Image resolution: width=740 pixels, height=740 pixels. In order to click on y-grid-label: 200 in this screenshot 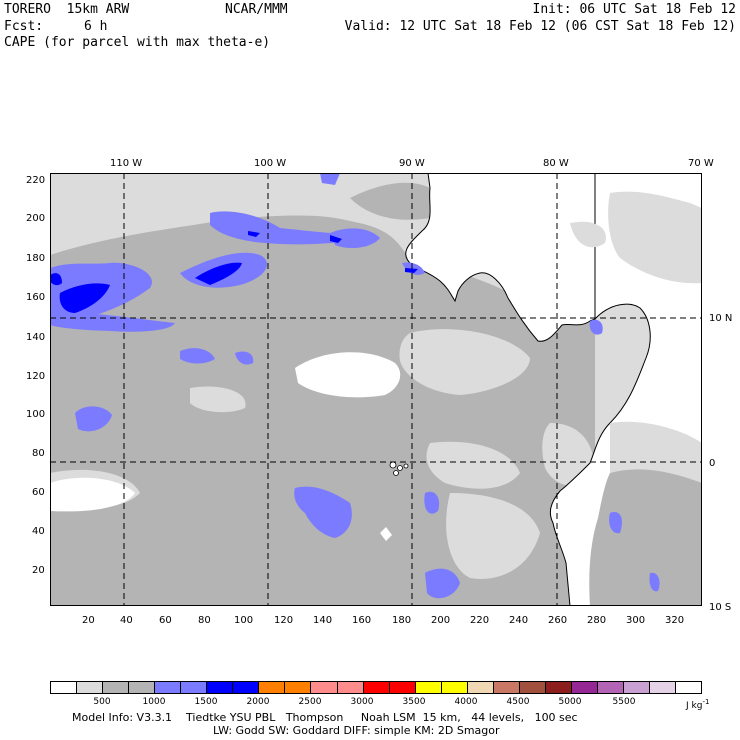, I will do `click(36, 218)`.